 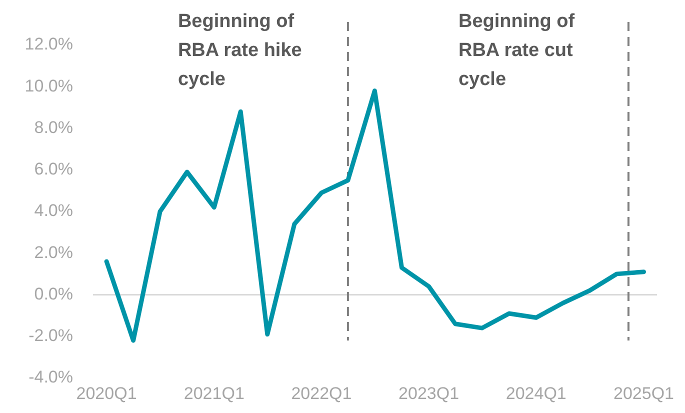 What do you see at coordinates (106, 393) in the screenshot?
I see `x-tick-label: 2020Q1` at bounding box center [106, 393].